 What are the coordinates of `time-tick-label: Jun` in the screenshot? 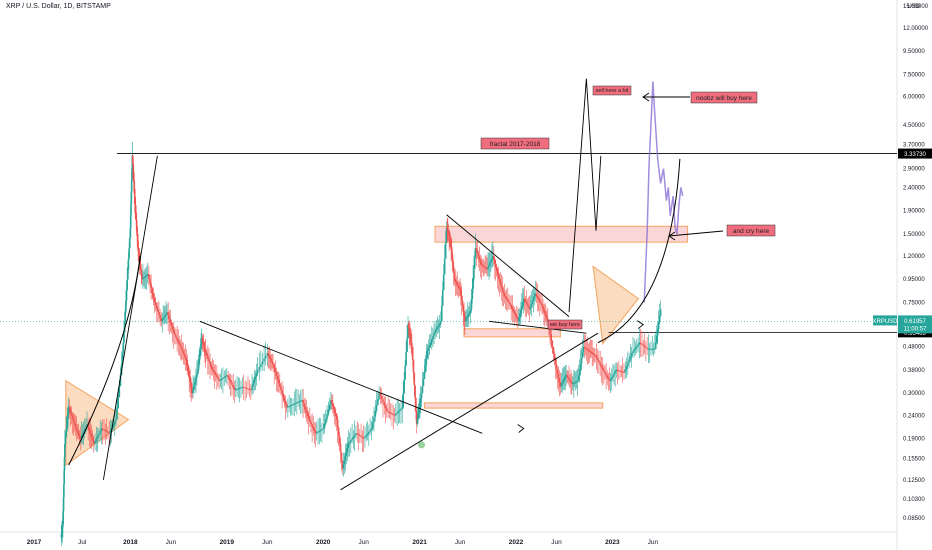 It's located at (556, 542).